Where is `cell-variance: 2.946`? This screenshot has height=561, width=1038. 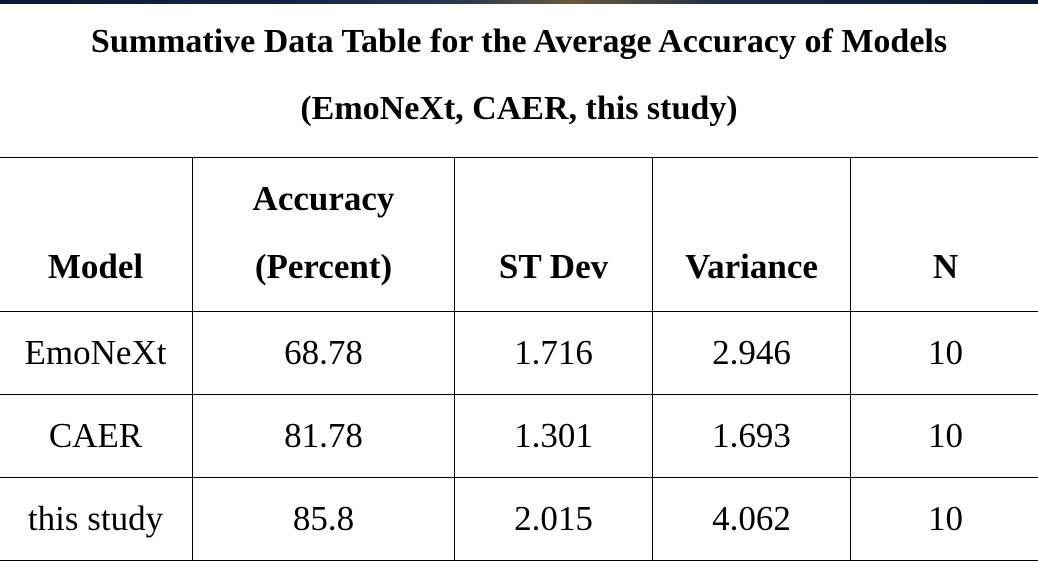
cell-variance: 2.946 is located at coordinates (752, 353).